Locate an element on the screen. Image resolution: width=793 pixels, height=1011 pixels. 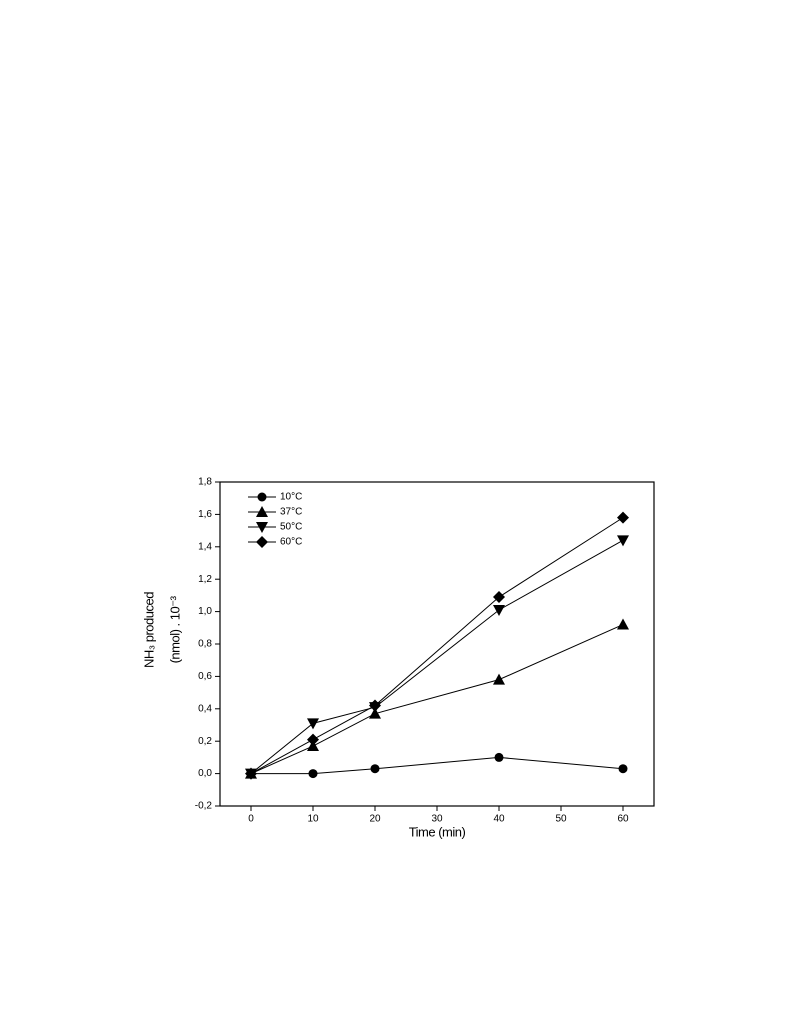
legend-label: 37°C is located at coordinates (291, 512).